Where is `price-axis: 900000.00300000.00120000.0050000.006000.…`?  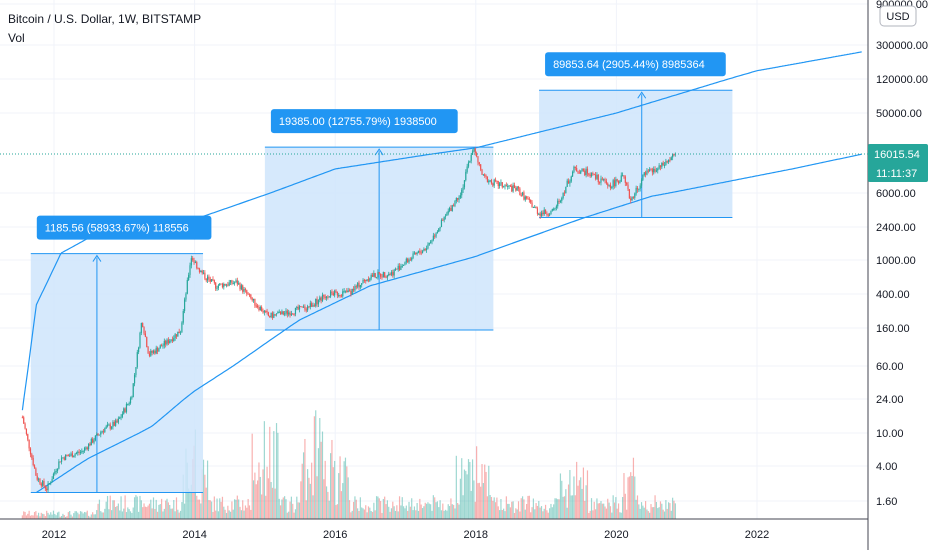 price-axis: 900000.00300000.00120000.0050000.006000.… is located at coordinates (902, 254).